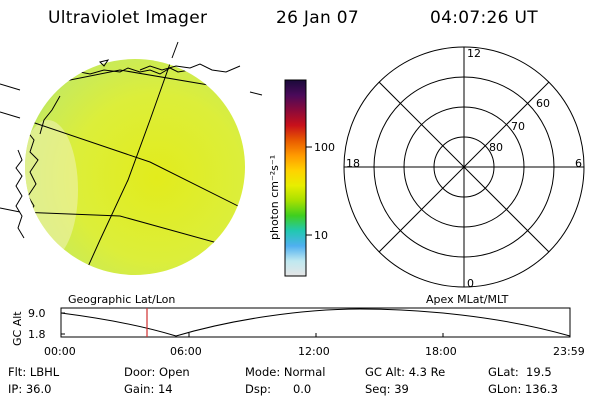 This screenshot has width=600, height=400. What do you see at coordinates (122, 299) in the screenshot?
I see `geographic-caption: Geographic Lat/Lon` at bounding box center [122, 299].